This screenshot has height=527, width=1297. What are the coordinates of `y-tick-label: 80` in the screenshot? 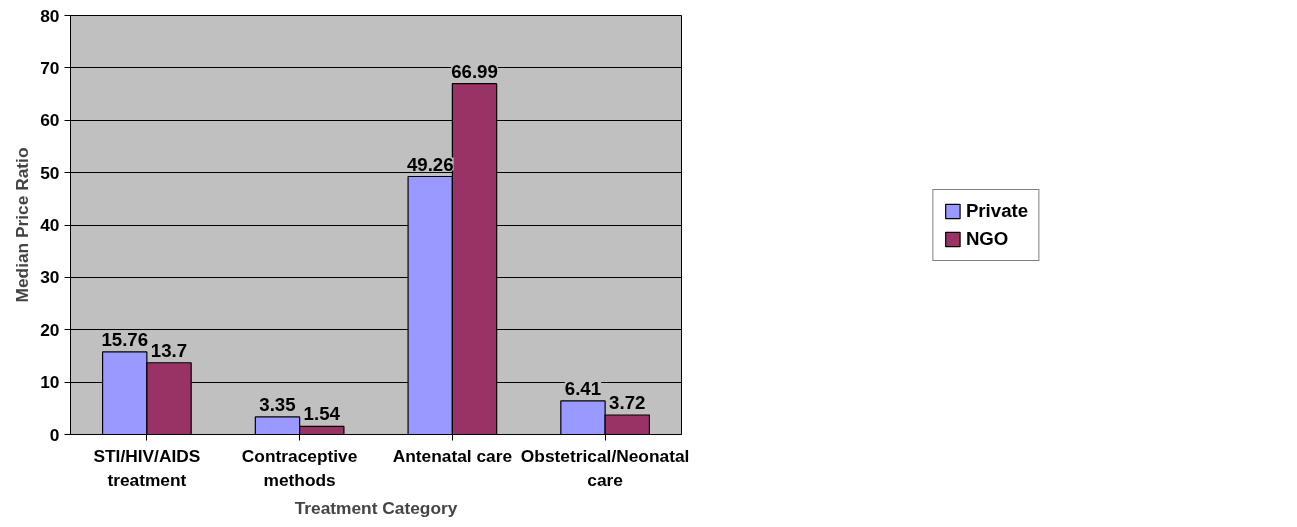 It's located at (50, 15).